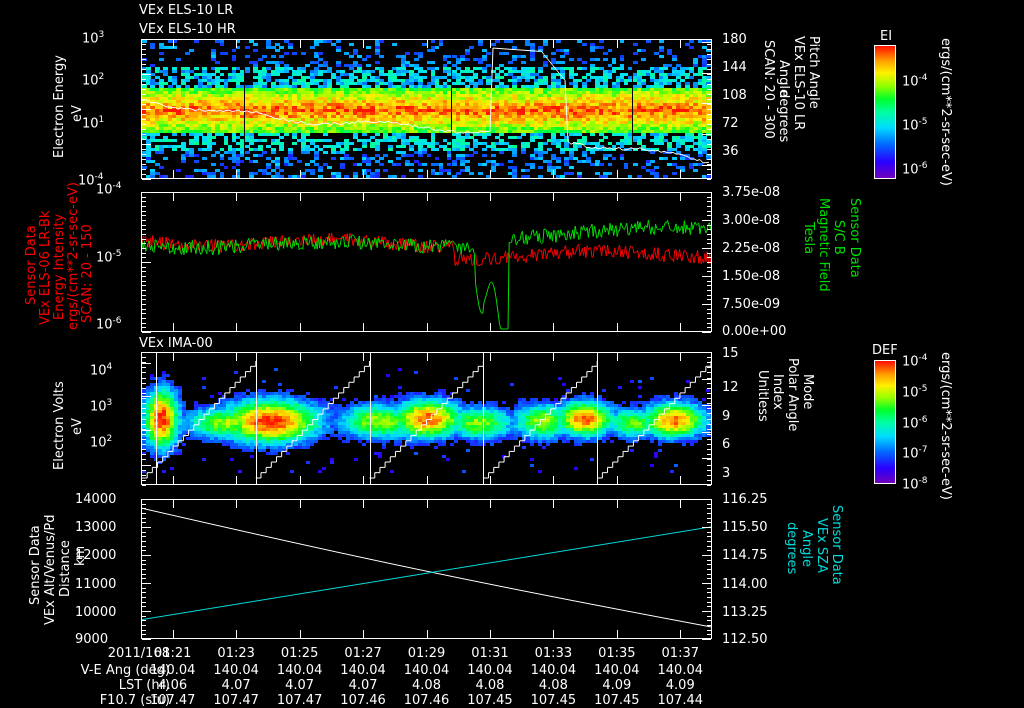  Describe the element at coordinates (553, 685) in the screenshot. I see `bottom-lst-6: 4.08` at that location.